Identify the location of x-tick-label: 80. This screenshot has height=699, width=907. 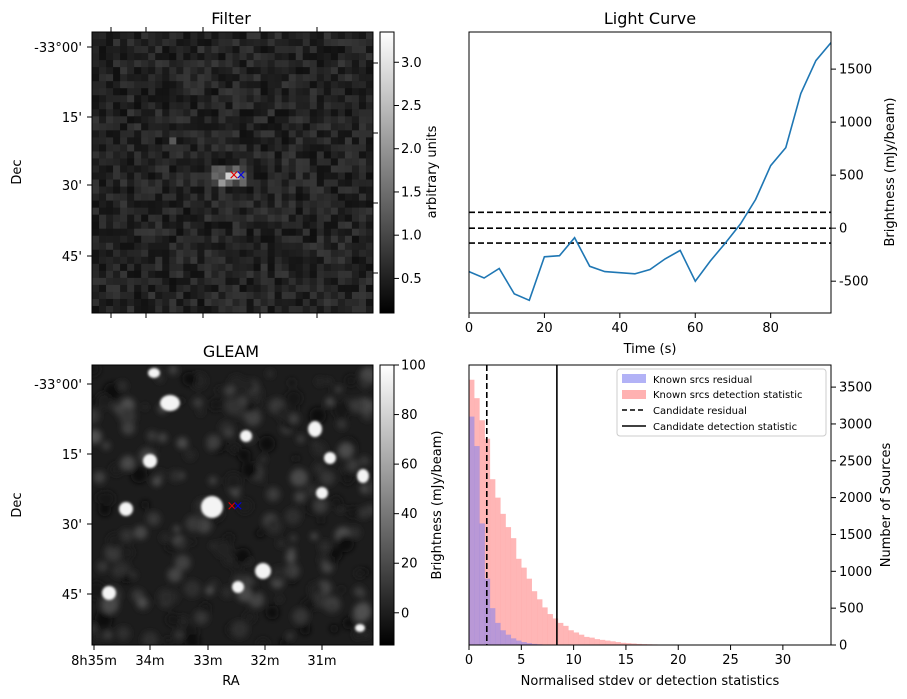
(770, 328).